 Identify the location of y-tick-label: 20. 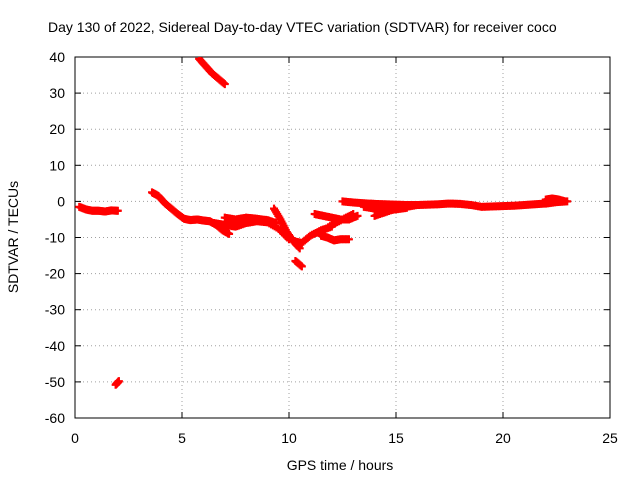
(57, 129).